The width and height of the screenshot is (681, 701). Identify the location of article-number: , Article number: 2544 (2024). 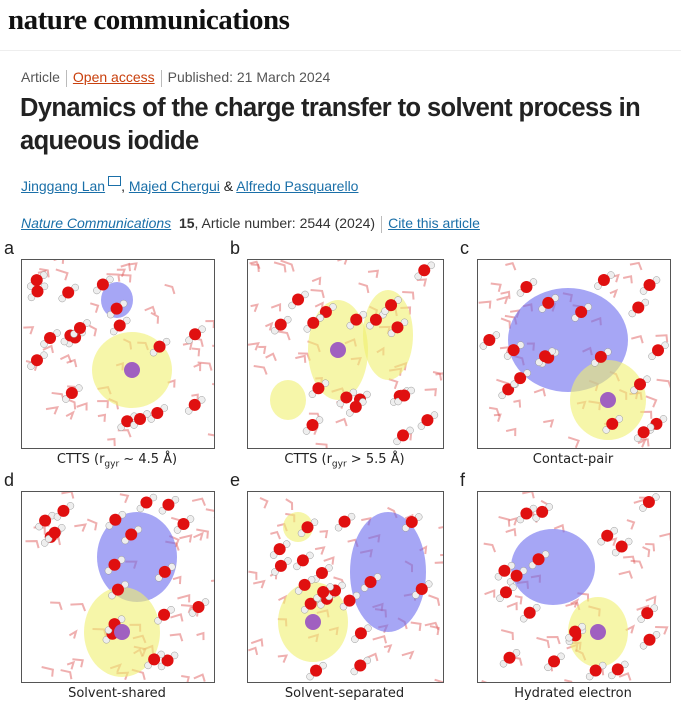
(285, 223).